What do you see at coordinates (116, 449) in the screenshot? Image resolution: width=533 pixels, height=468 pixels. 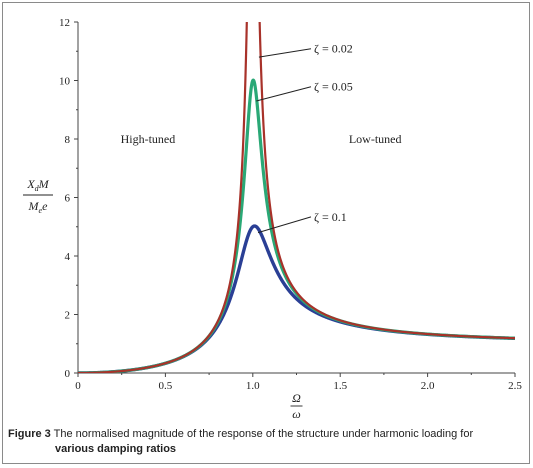 I see `caption-line-2: various damping ratios` at bounding box center [116, 449].